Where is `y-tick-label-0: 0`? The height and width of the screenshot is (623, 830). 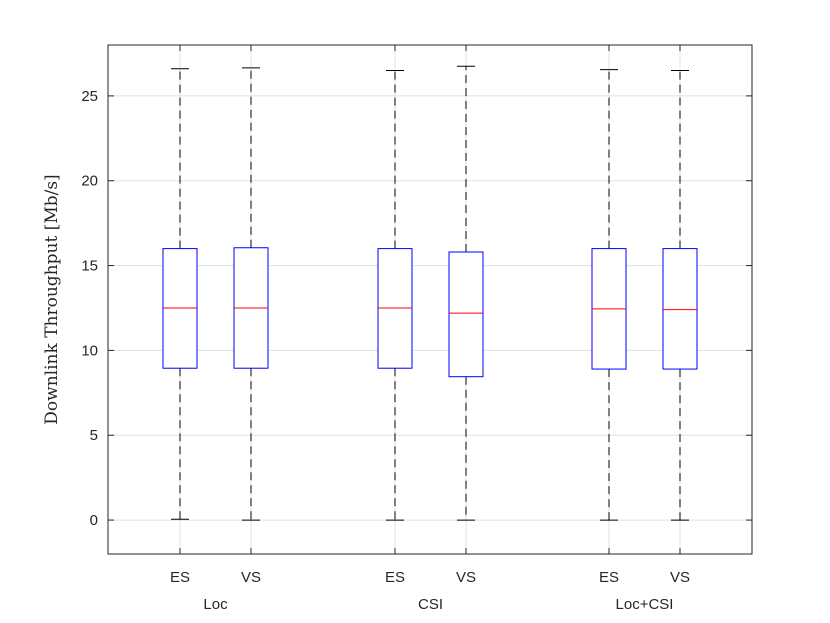 y-tick-label-0: 0 is located at coordinates (94, 520).